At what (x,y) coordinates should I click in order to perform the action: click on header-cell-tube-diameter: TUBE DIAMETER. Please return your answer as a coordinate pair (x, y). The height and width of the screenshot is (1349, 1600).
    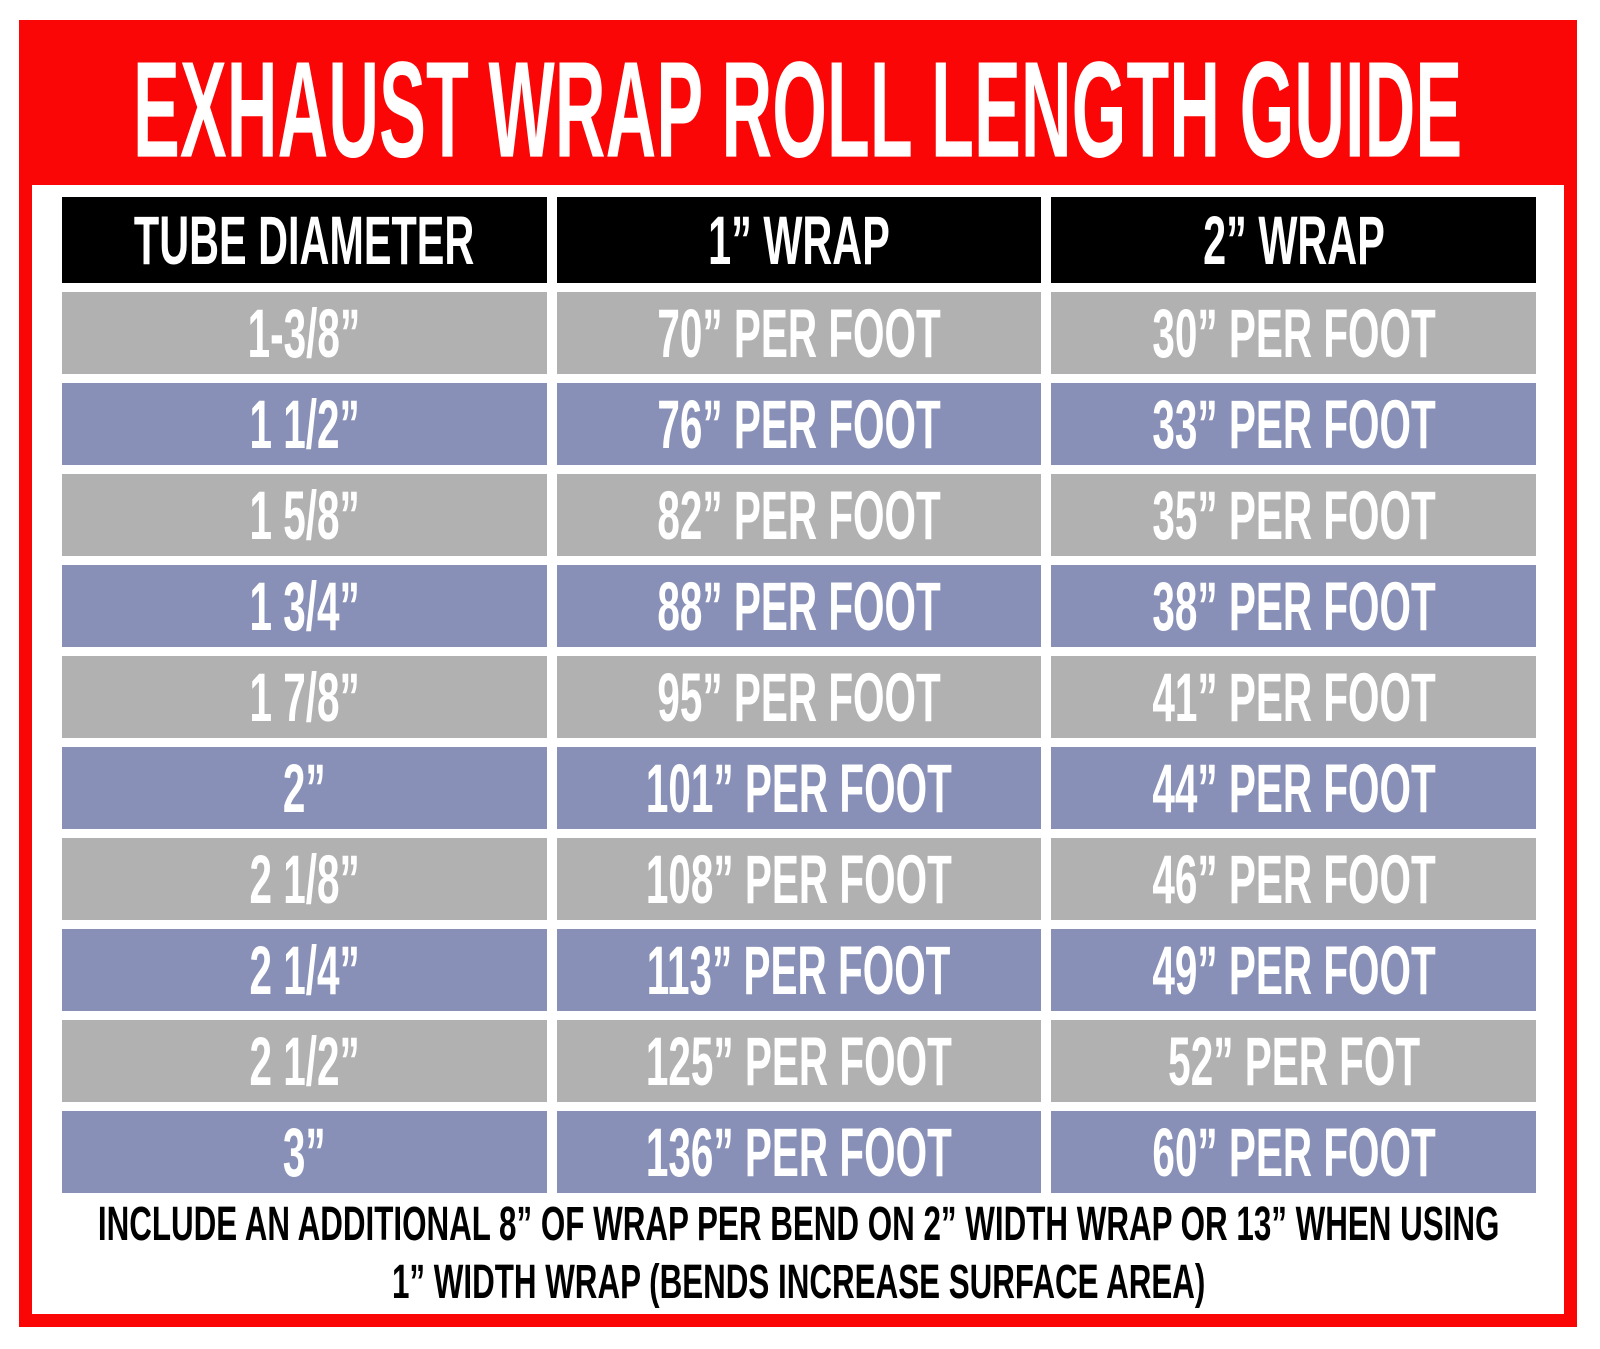
    Looking at the image, I should click on (304, 240).